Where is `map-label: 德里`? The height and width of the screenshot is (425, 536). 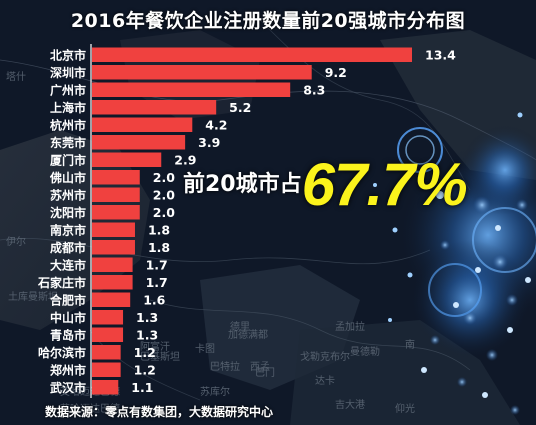
map-label: 德里 is located at coordinates (240, 326).